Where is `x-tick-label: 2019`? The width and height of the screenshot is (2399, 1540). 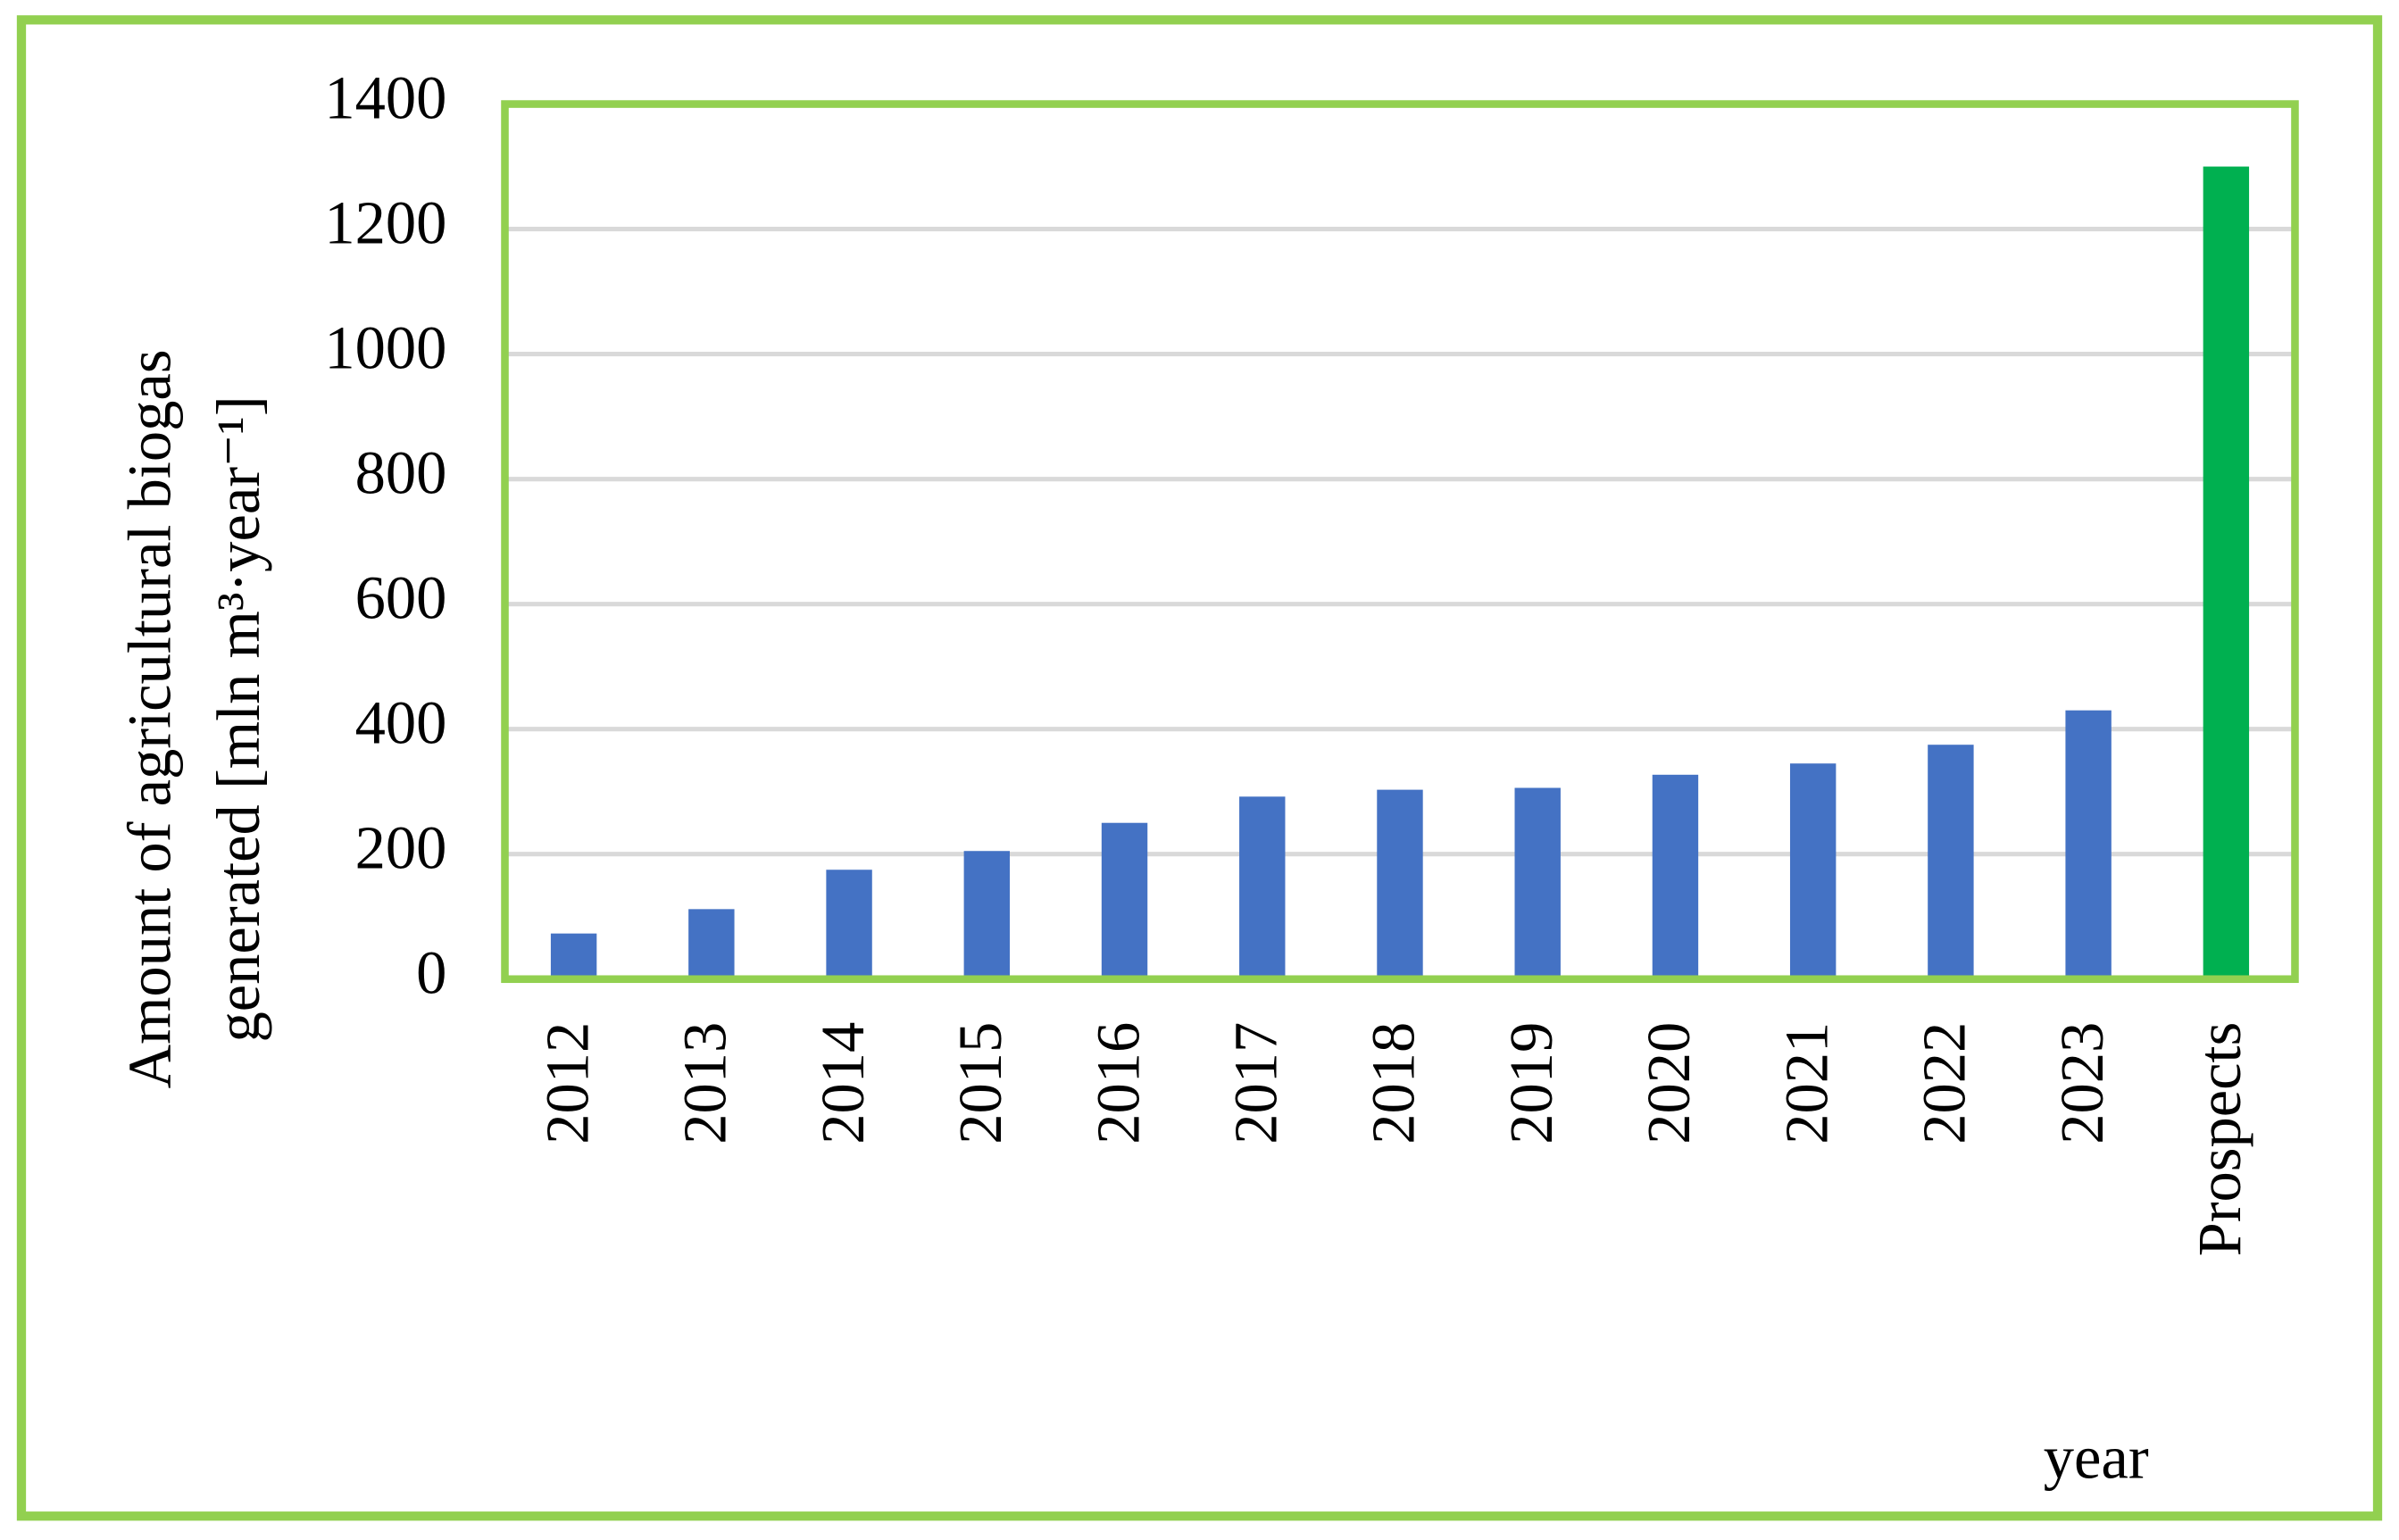 x-tick-label: 2019 is located at coordinates (1531, 1083).